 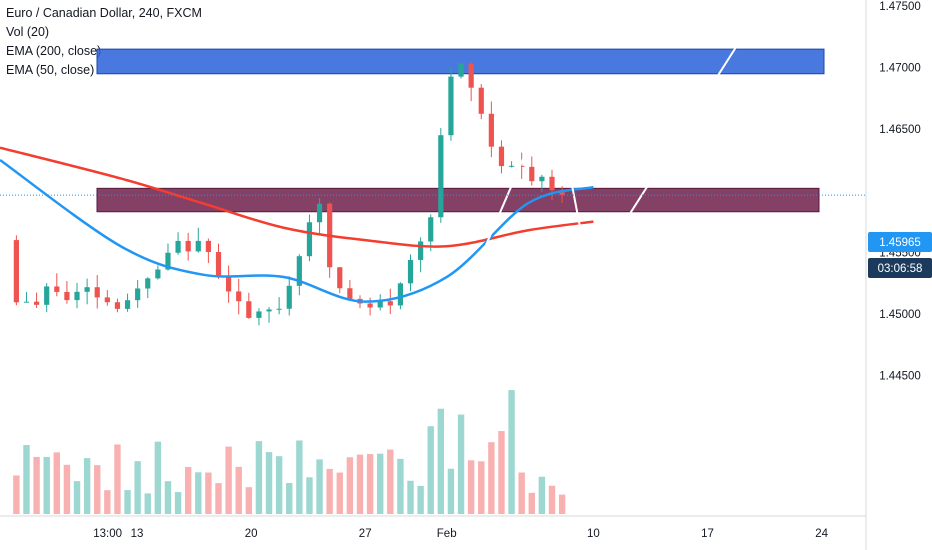 What do you see at coordinates (900, 130) in the screenshot?
I see `price-tick-label: 1.46500` at bounding box center [900, 130].